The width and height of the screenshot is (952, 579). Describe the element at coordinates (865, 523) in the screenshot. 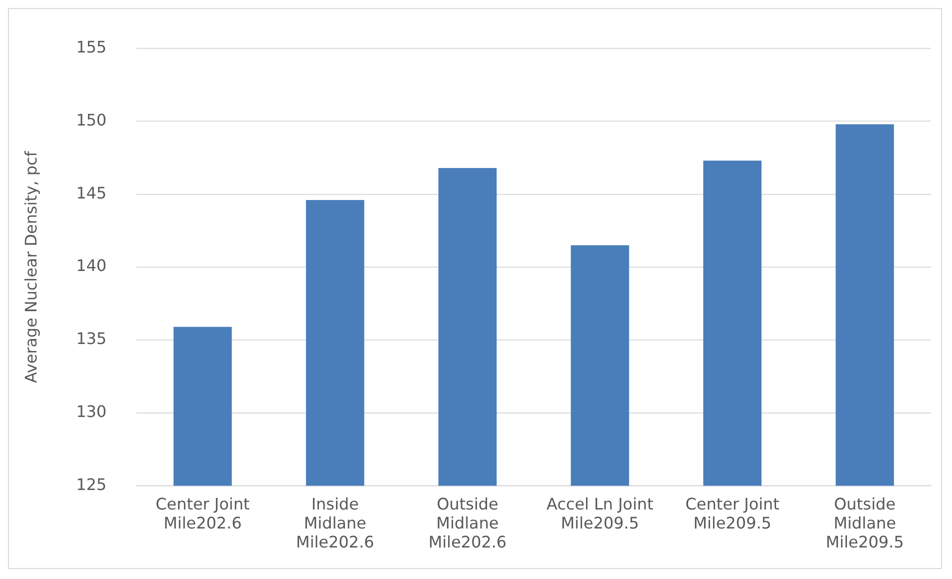

I see `x-tick-label: Outside Midlane Mile209.5` at that location.